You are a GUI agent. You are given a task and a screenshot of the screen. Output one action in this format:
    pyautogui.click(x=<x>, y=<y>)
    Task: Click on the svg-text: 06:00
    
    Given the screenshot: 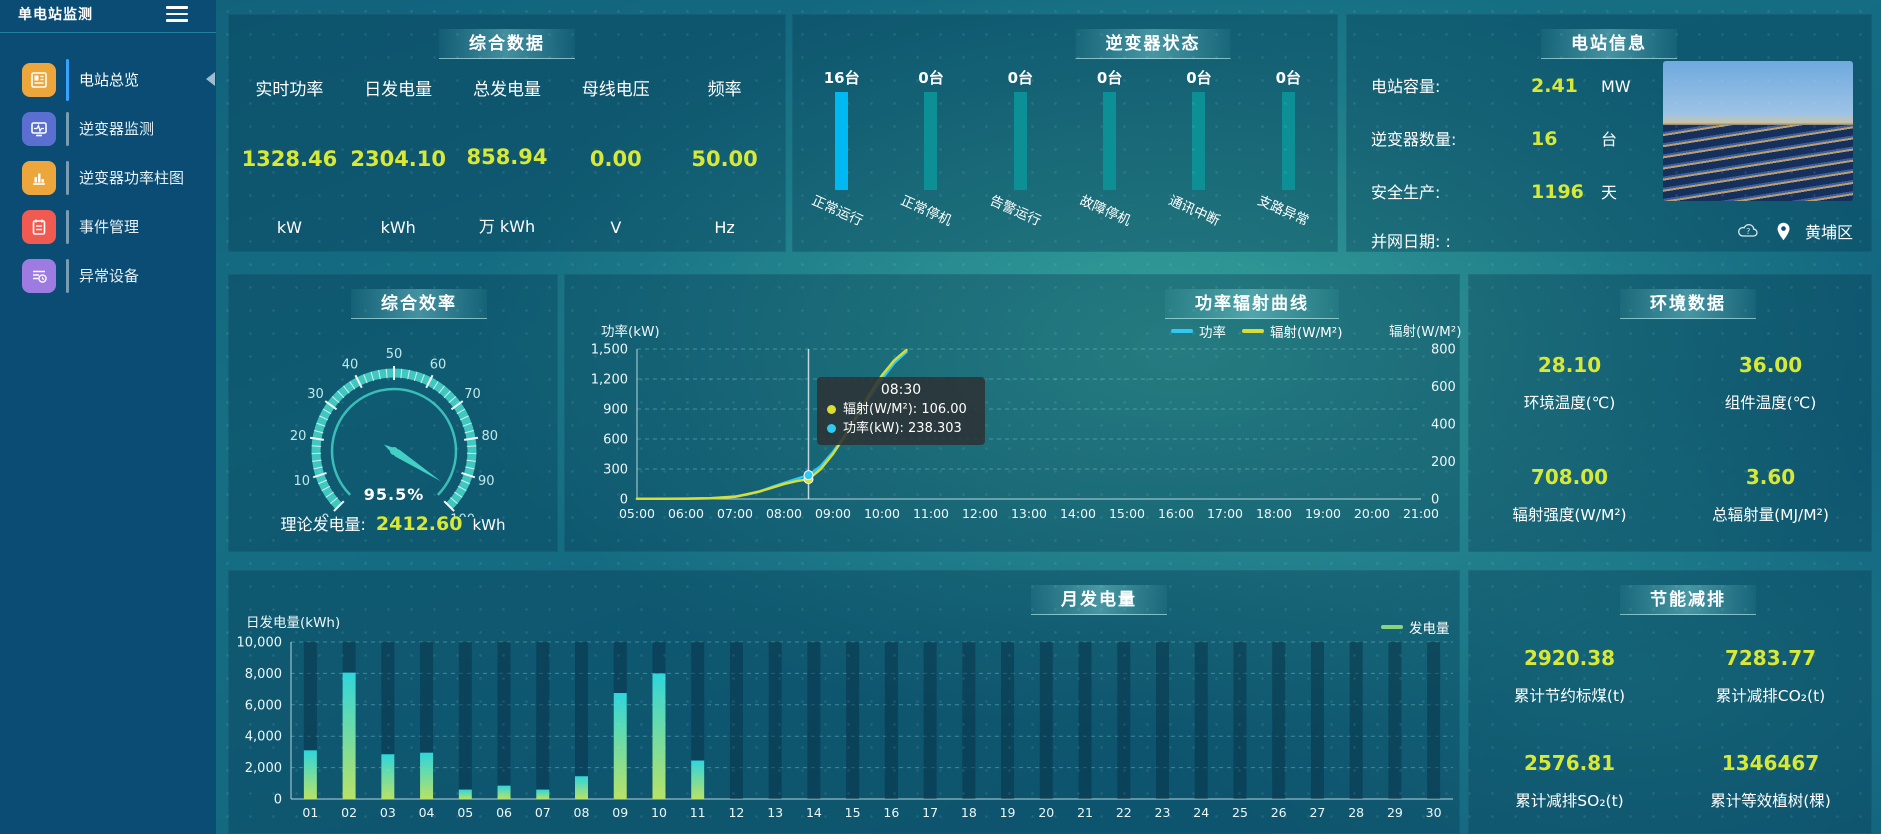 What is the action you would take?
    pyautogui.click(x=686, y=513)
    